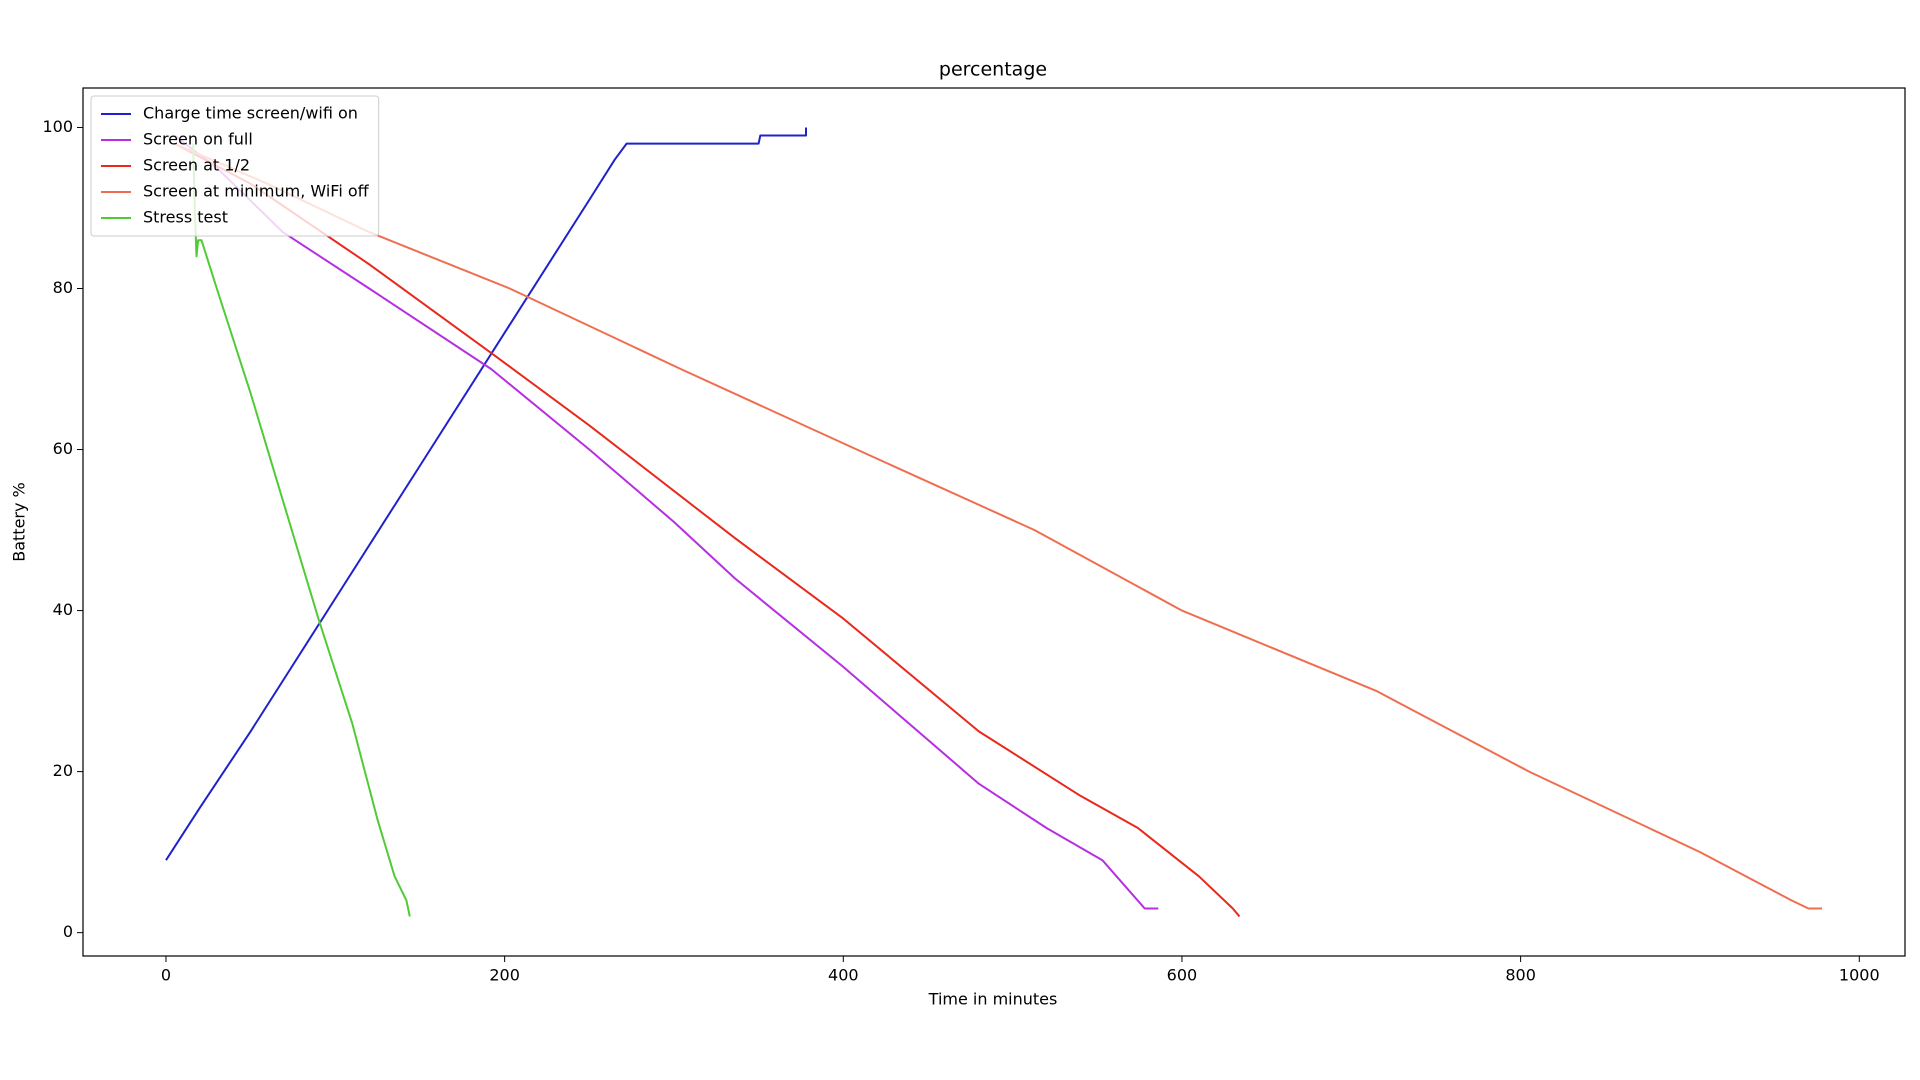 The height and width of the screenshot is (1080, 1920). I want to click on legend-label: Screen on full, so click(198, 139).